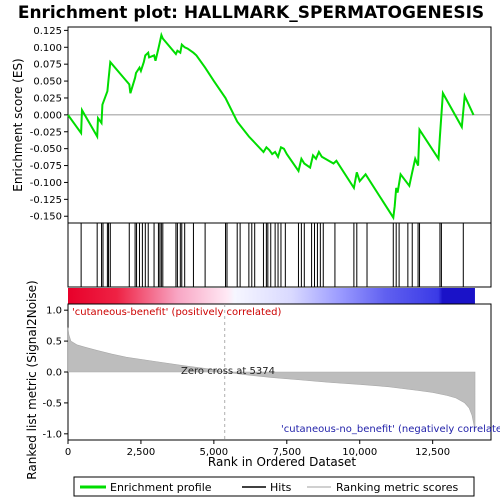 The image size is (500, 500). I want to click on es-y-tick-label: -0.050, so click(46, 149).